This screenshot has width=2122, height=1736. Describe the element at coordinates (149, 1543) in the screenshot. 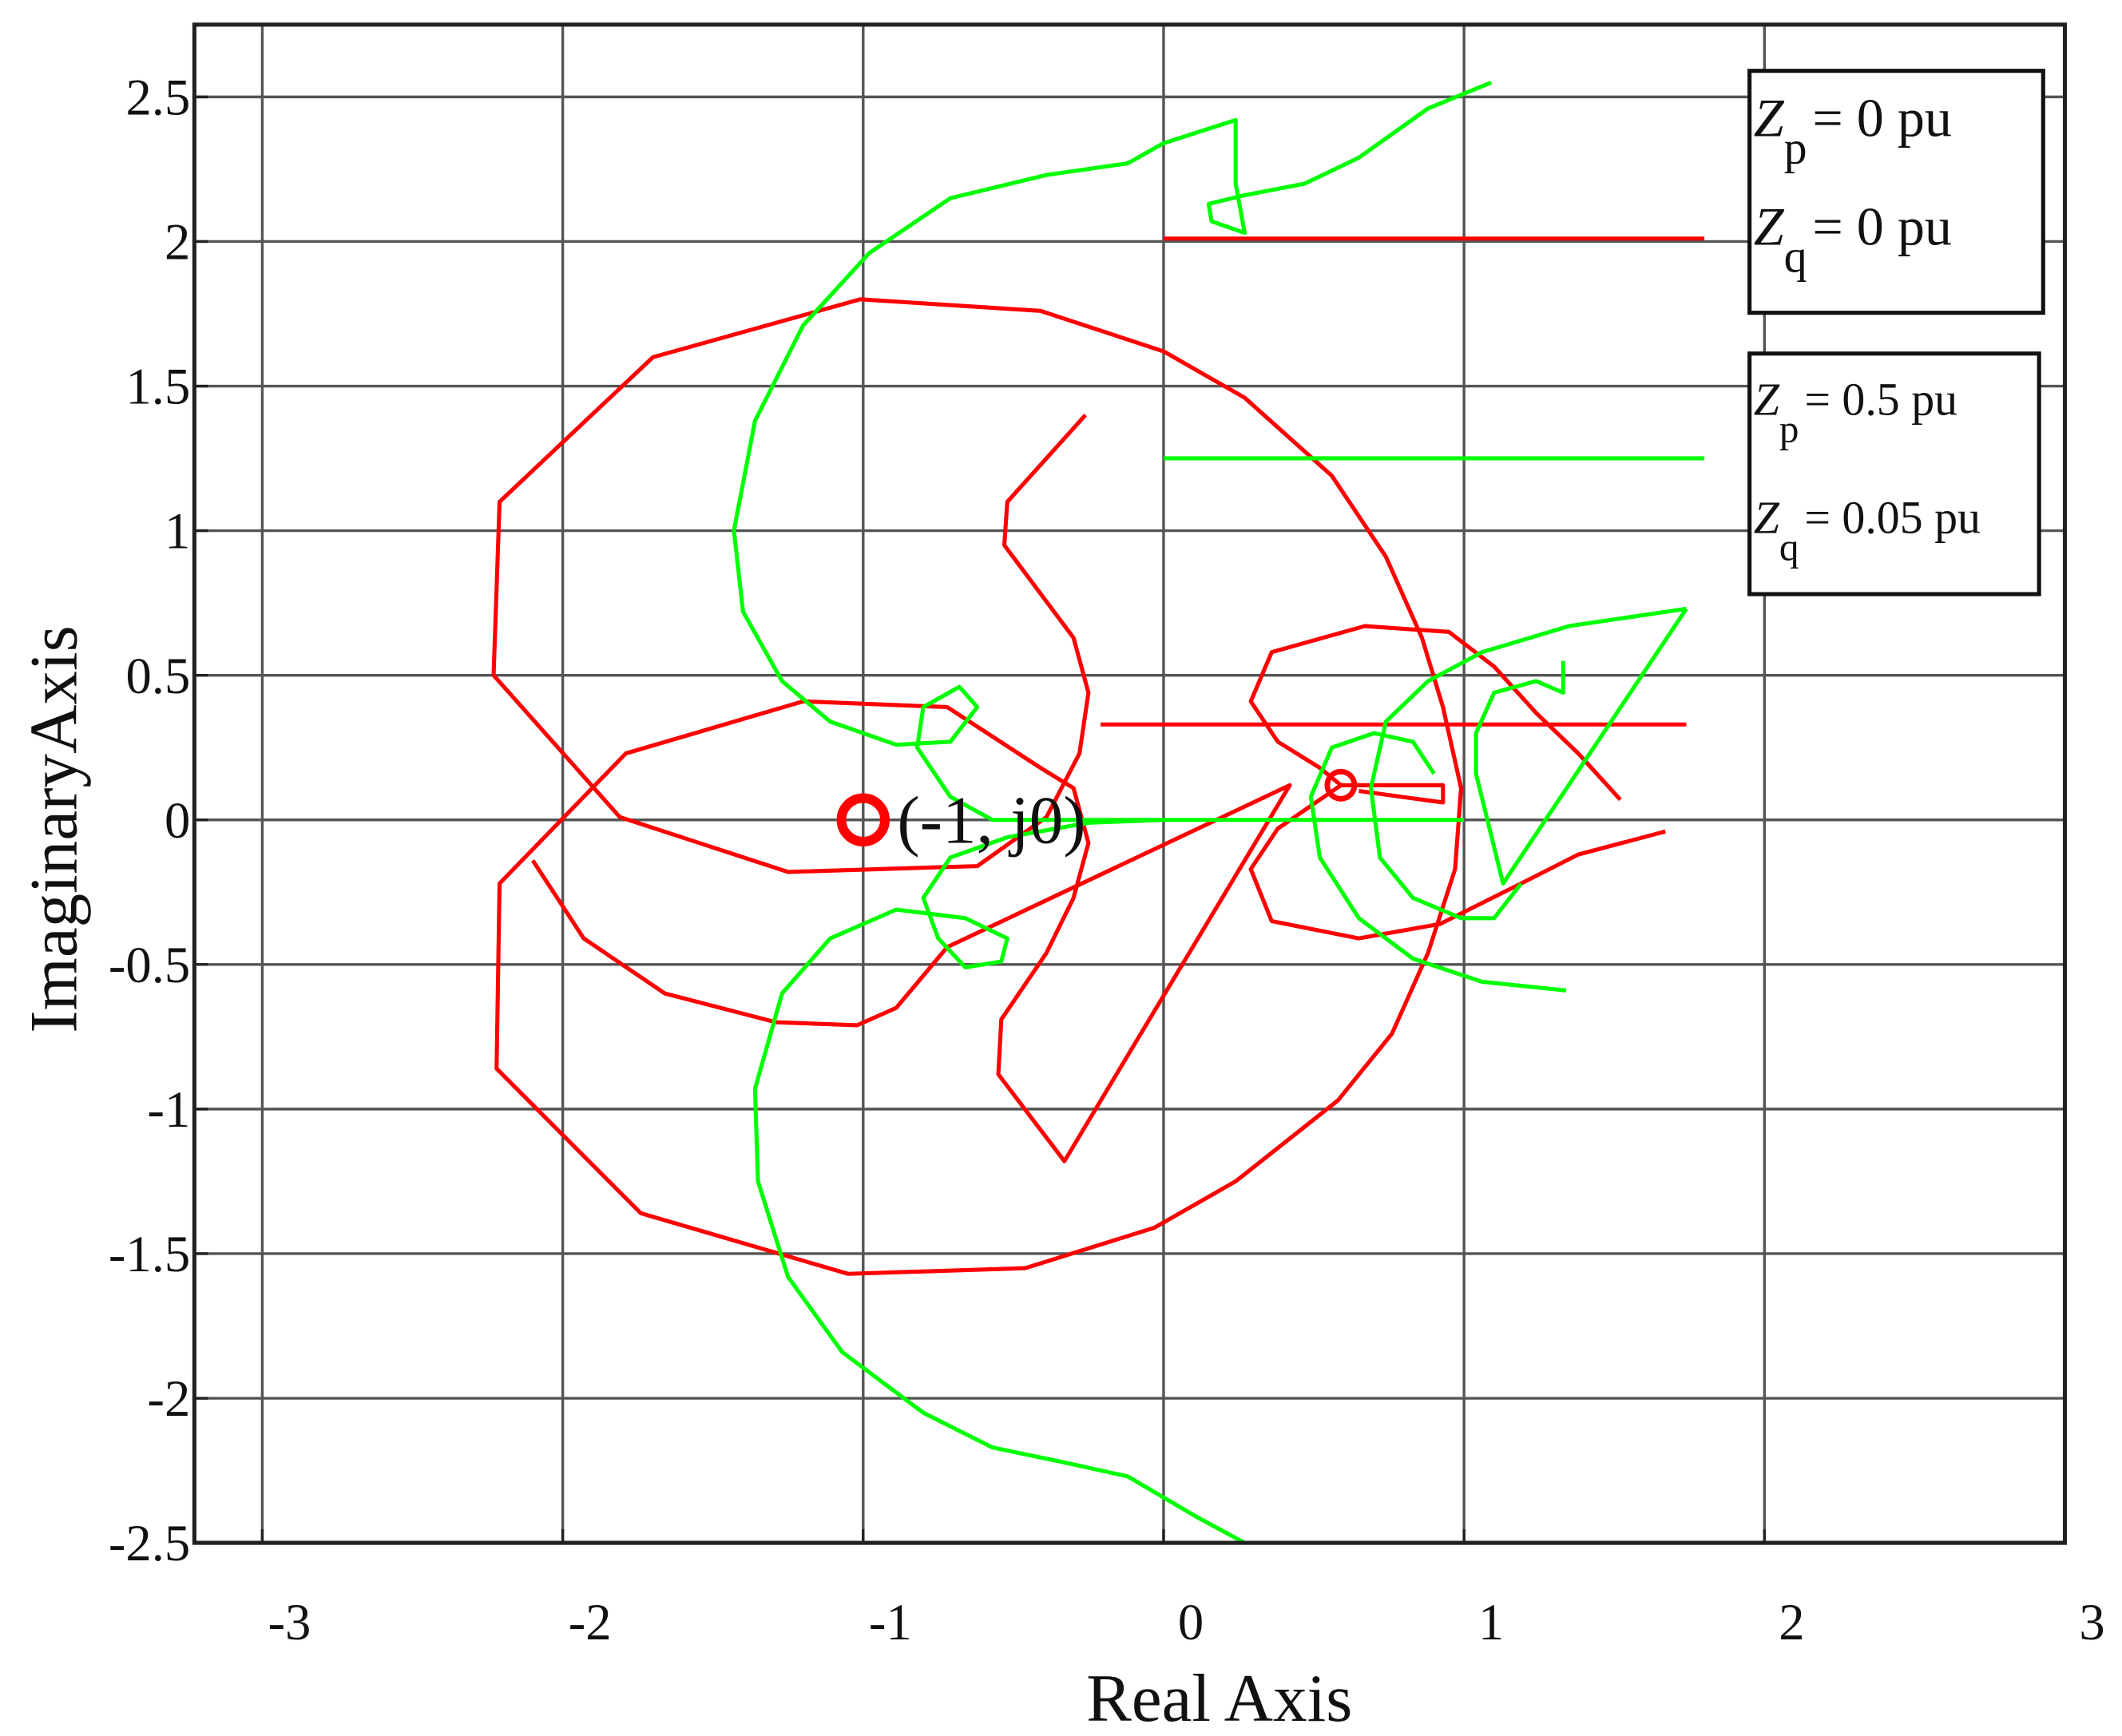

I see `y-tick-label: -2.5` at that location.